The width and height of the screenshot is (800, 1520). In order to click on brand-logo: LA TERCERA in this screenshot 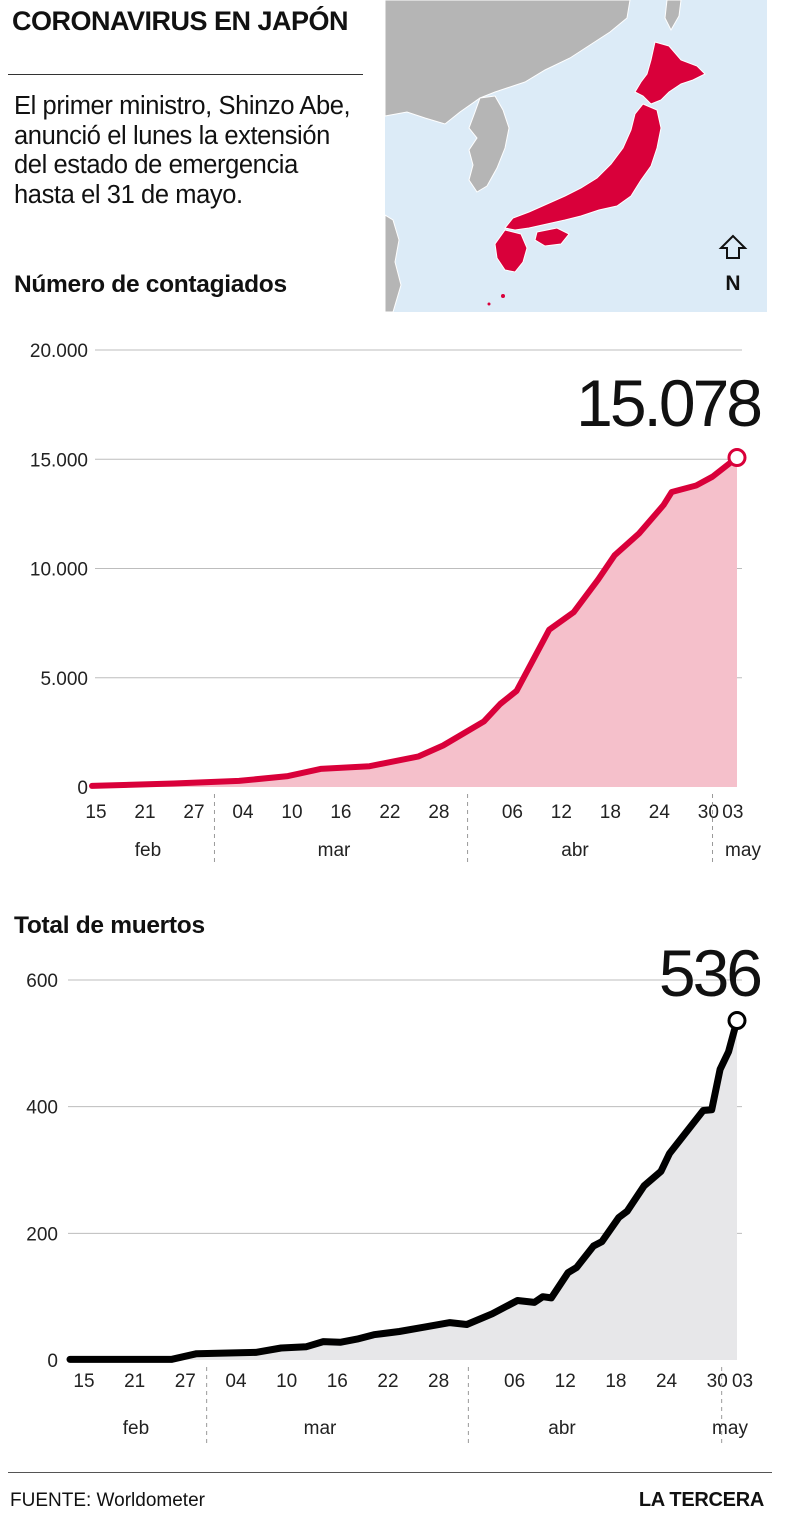, I will do `click(701, 1500)`.